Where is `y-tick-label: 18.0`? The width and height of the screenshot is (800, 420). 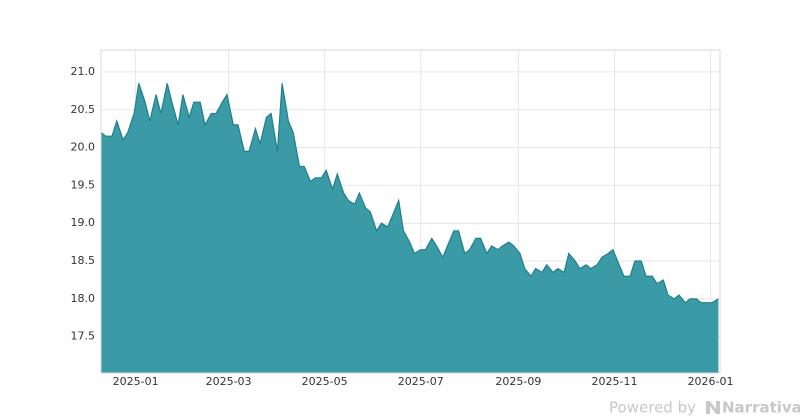 y-tick-label: 18.0 is located at coordinates (83, 298).